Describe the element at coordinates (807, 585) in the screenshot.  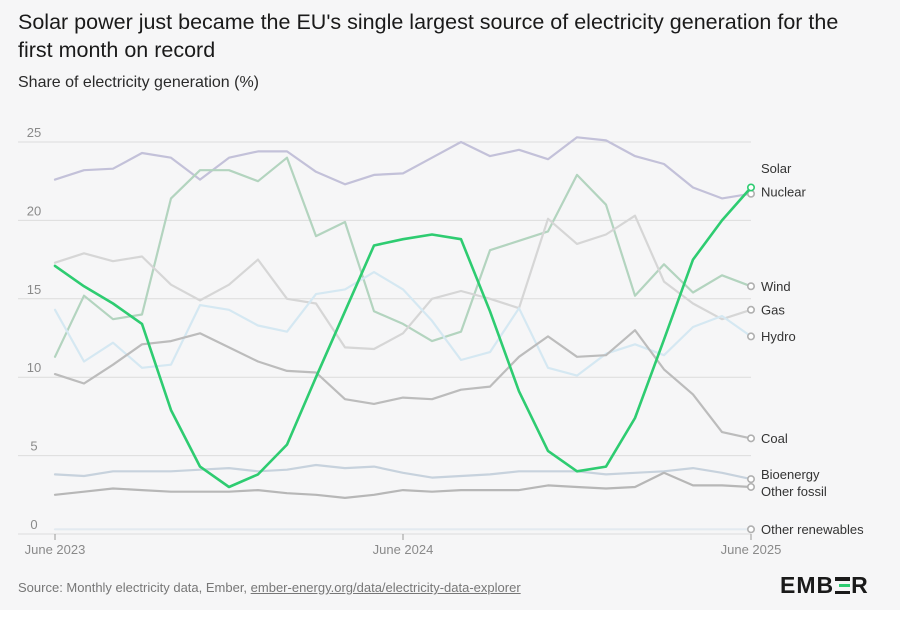
I see `logo-text-left: EMB` at that location.